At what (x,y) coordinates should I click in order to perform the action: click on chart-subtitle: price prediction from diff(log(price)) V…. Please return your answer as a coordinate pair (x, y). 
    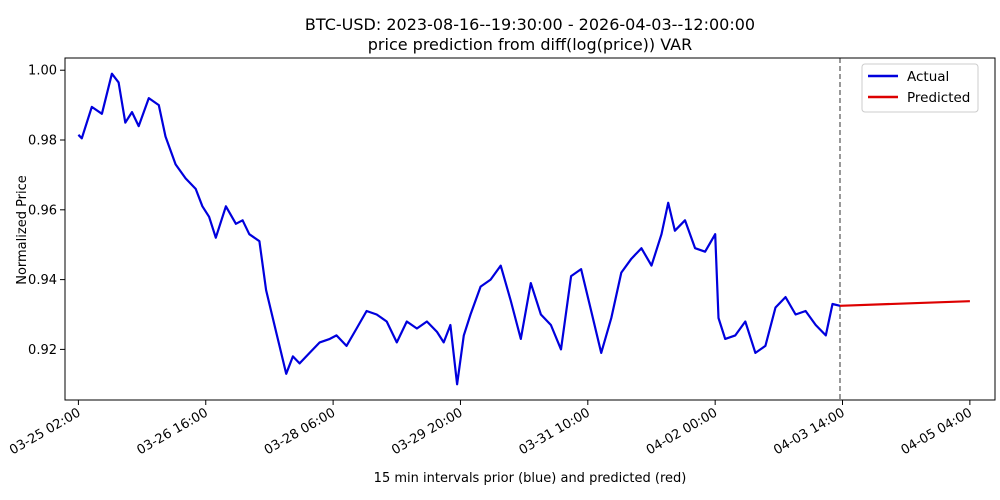
    Looking at the image, I should click on (530, 44).